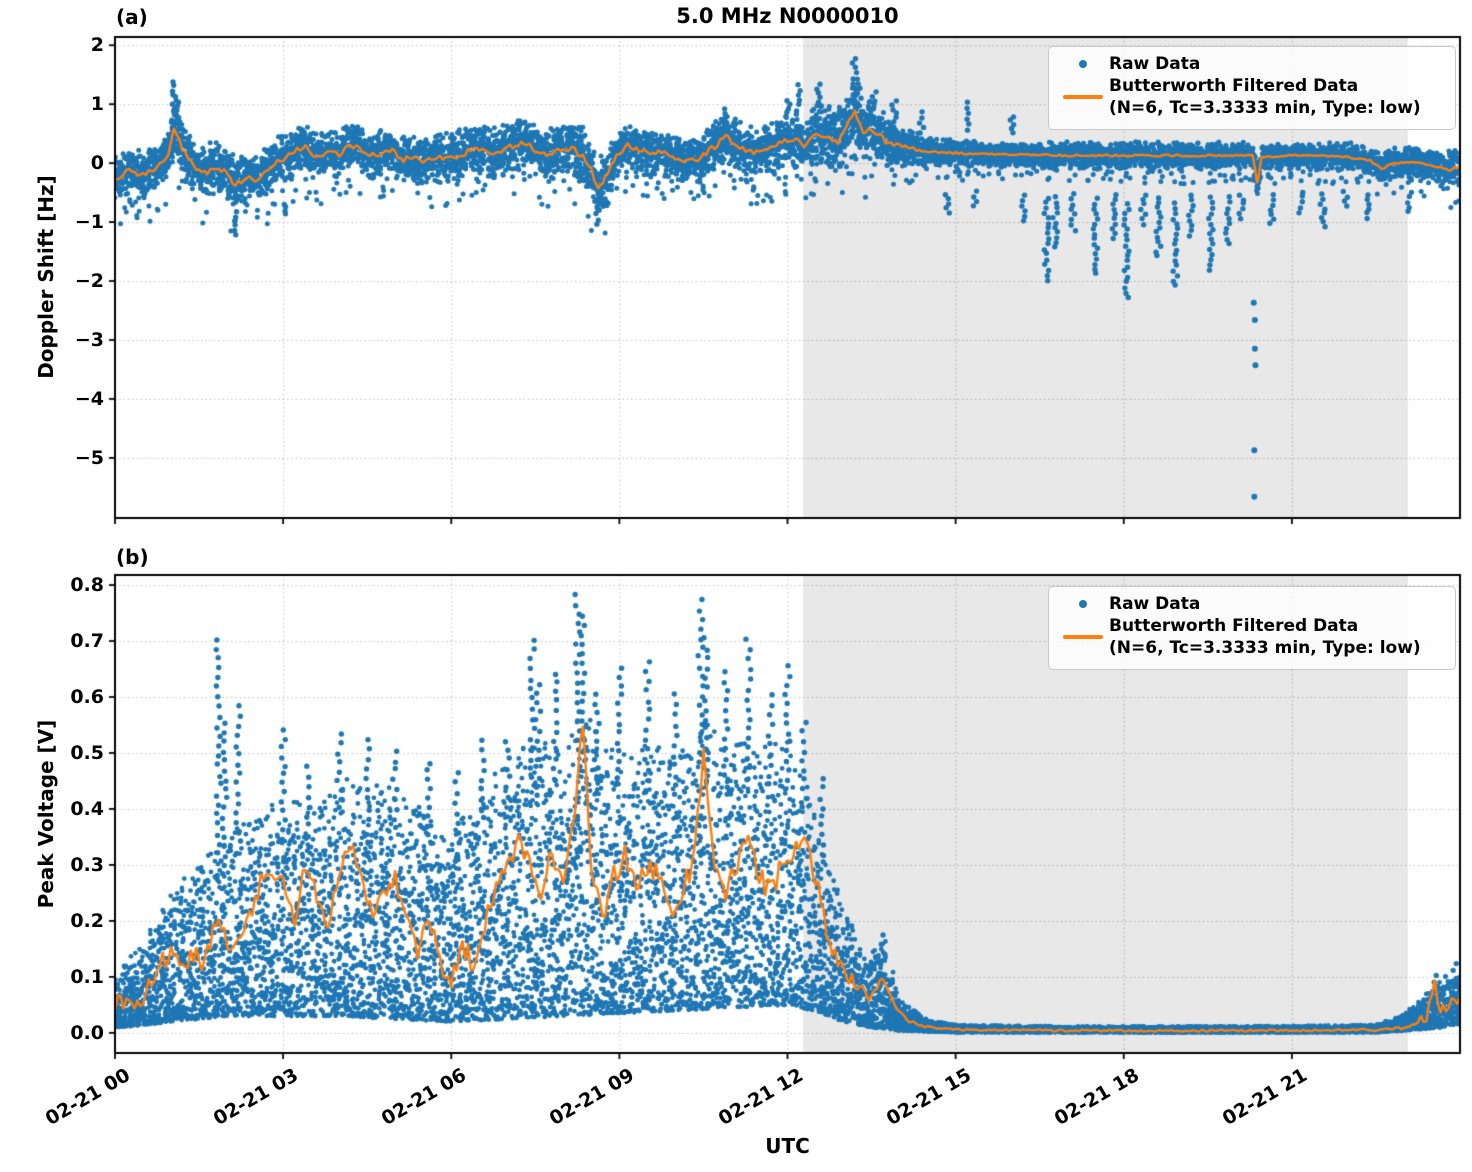  I want to click on y-tick-label: 0.3, so click(87, 864).